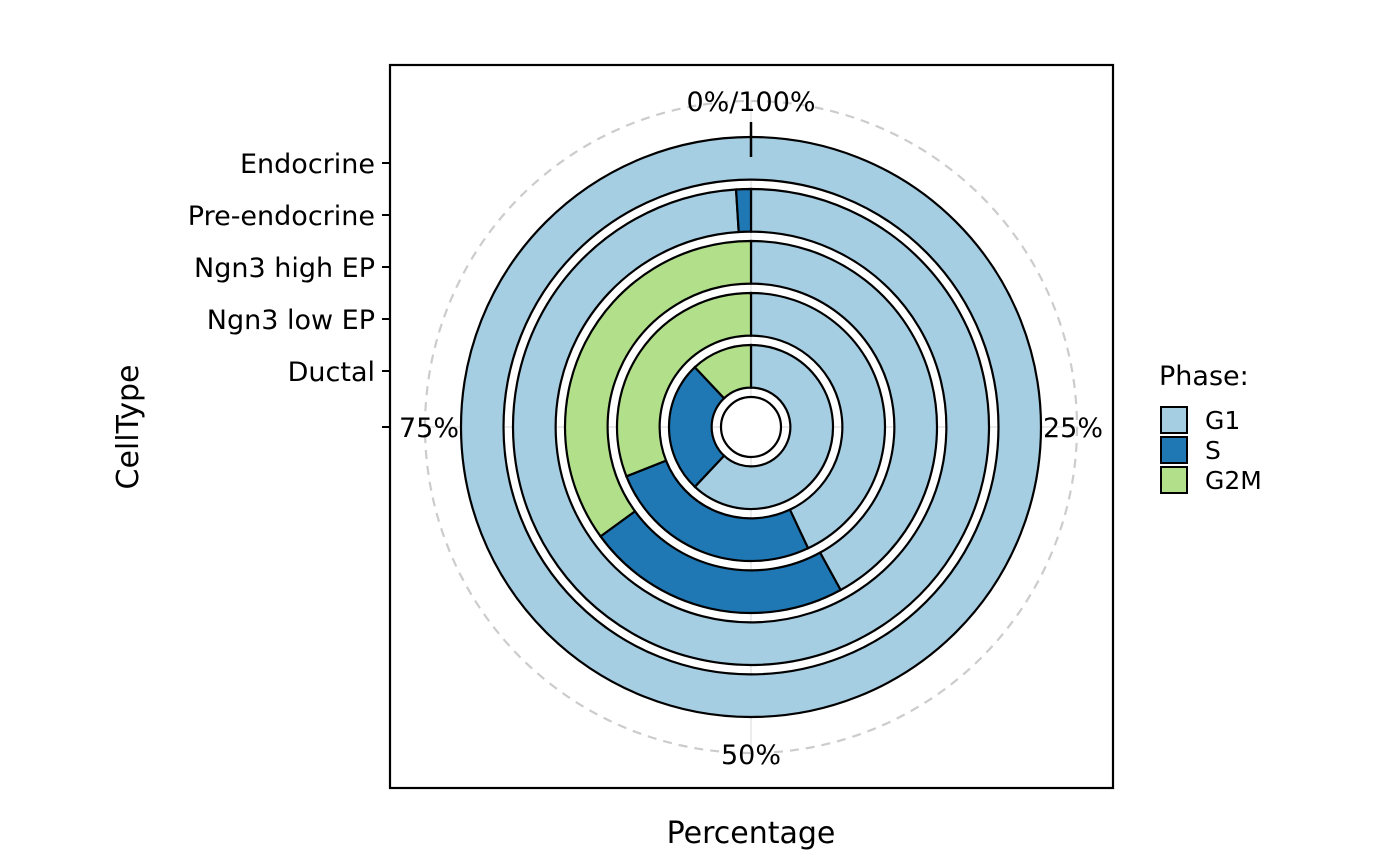  I want to click on legend-item-g2m: G2M, so click(1211, 480).